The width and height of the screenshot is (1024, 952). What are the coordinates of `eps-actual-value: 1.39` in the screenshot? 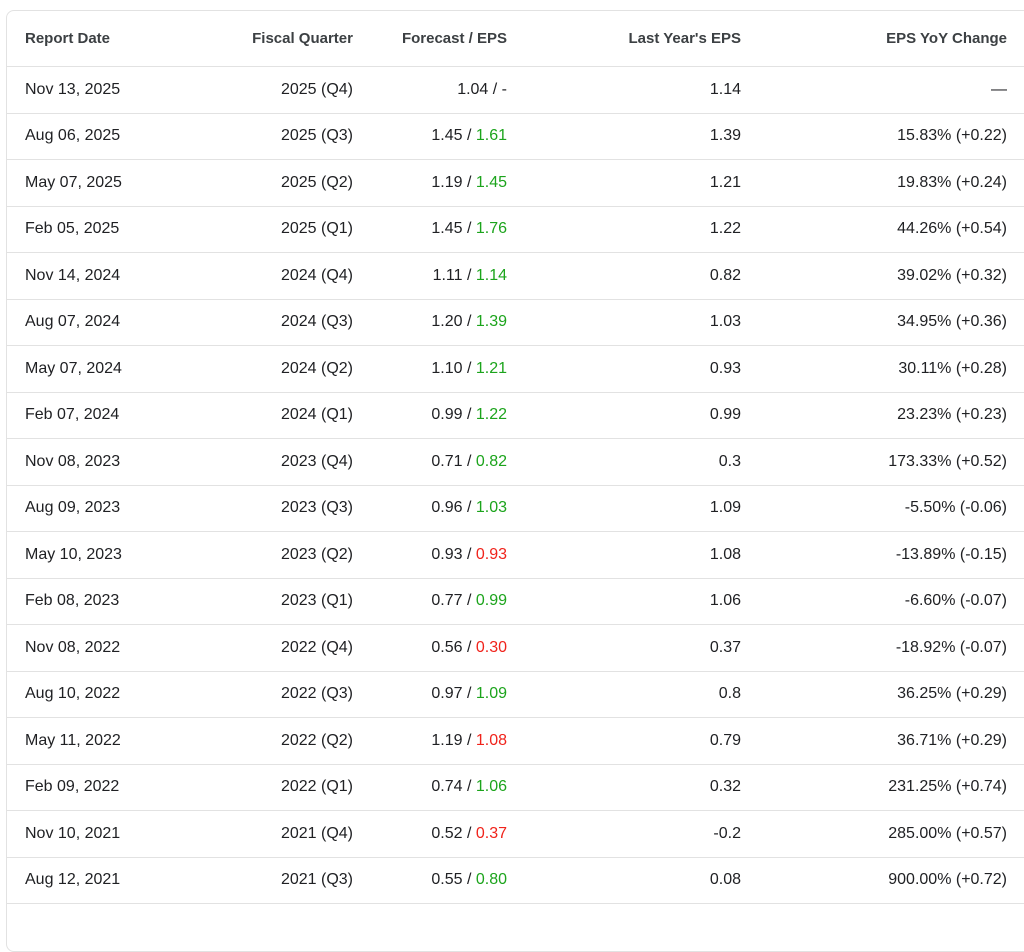 It's located at (491, 322).